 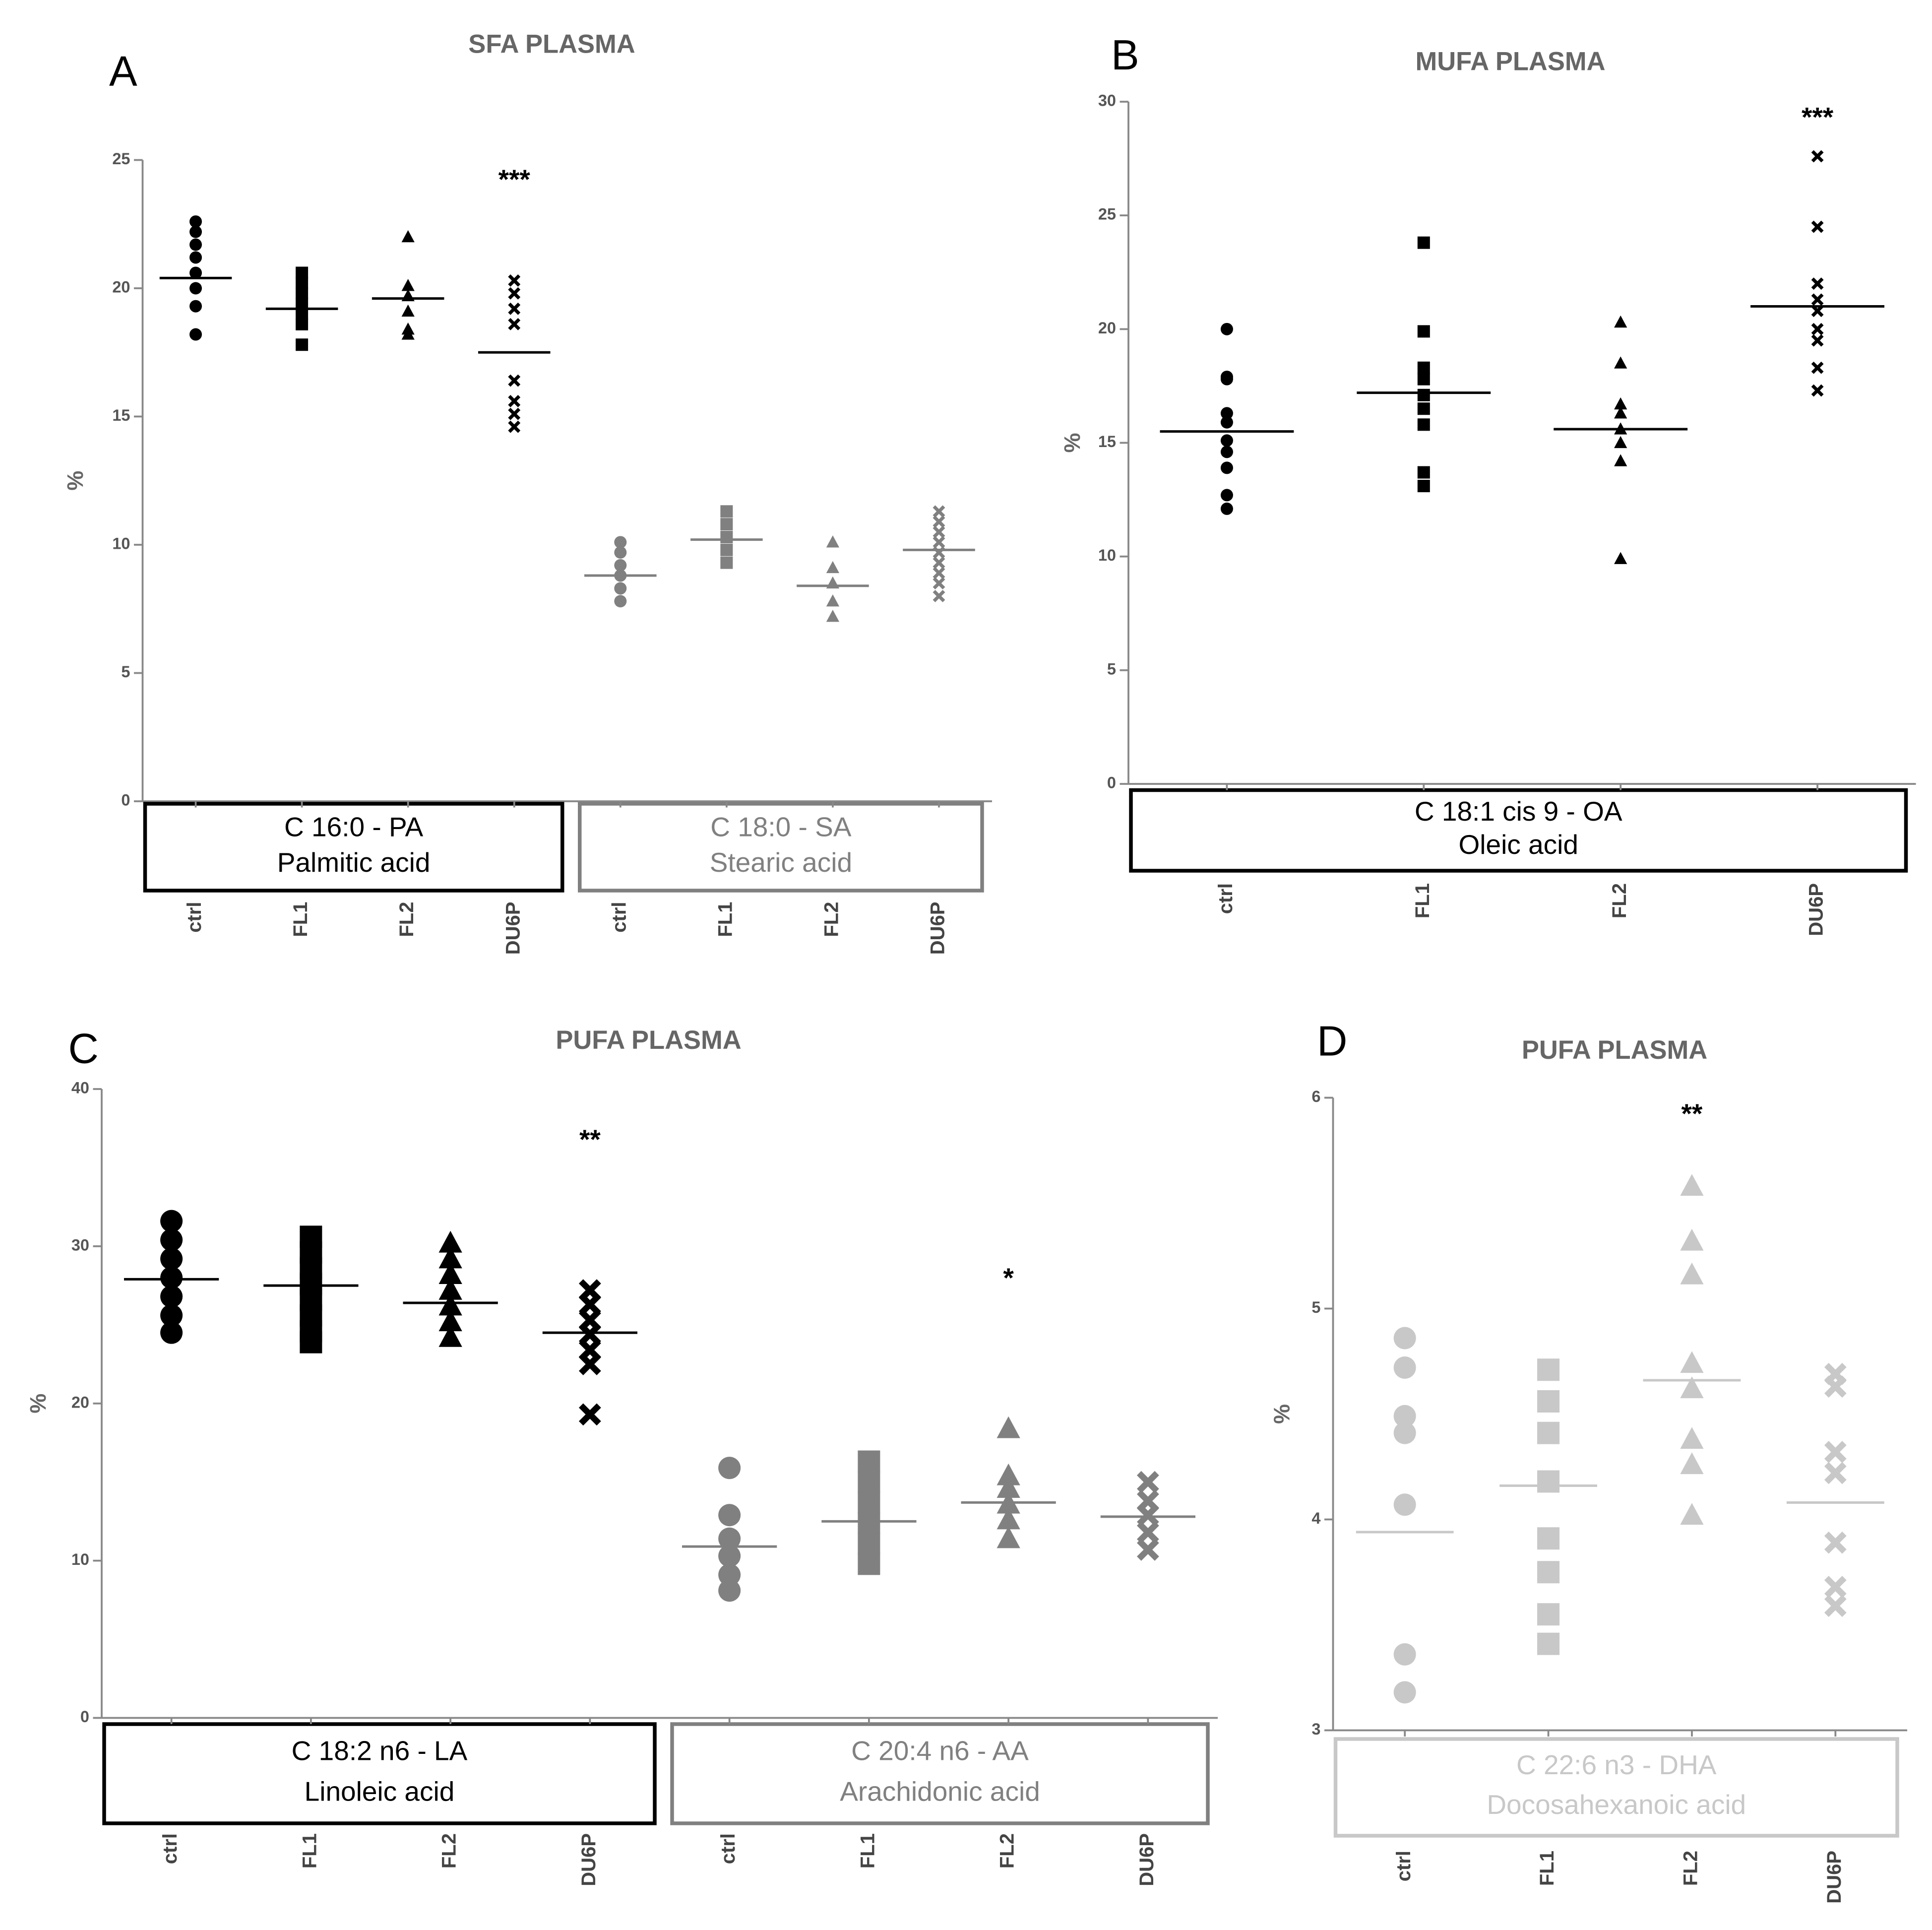 What do you see at coordinates (1518, 812) in the screenshot?
I see `legend-name: C 18:1 cis 9 - OA` at bounding box center [1518, 812].